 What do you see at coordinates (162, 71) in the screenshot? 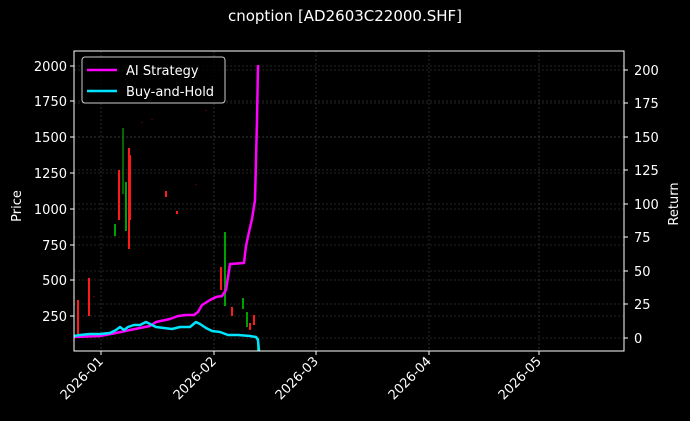
I see `legend-label-ai-strategy: AI Strategy` at bounding box center [162, 71].